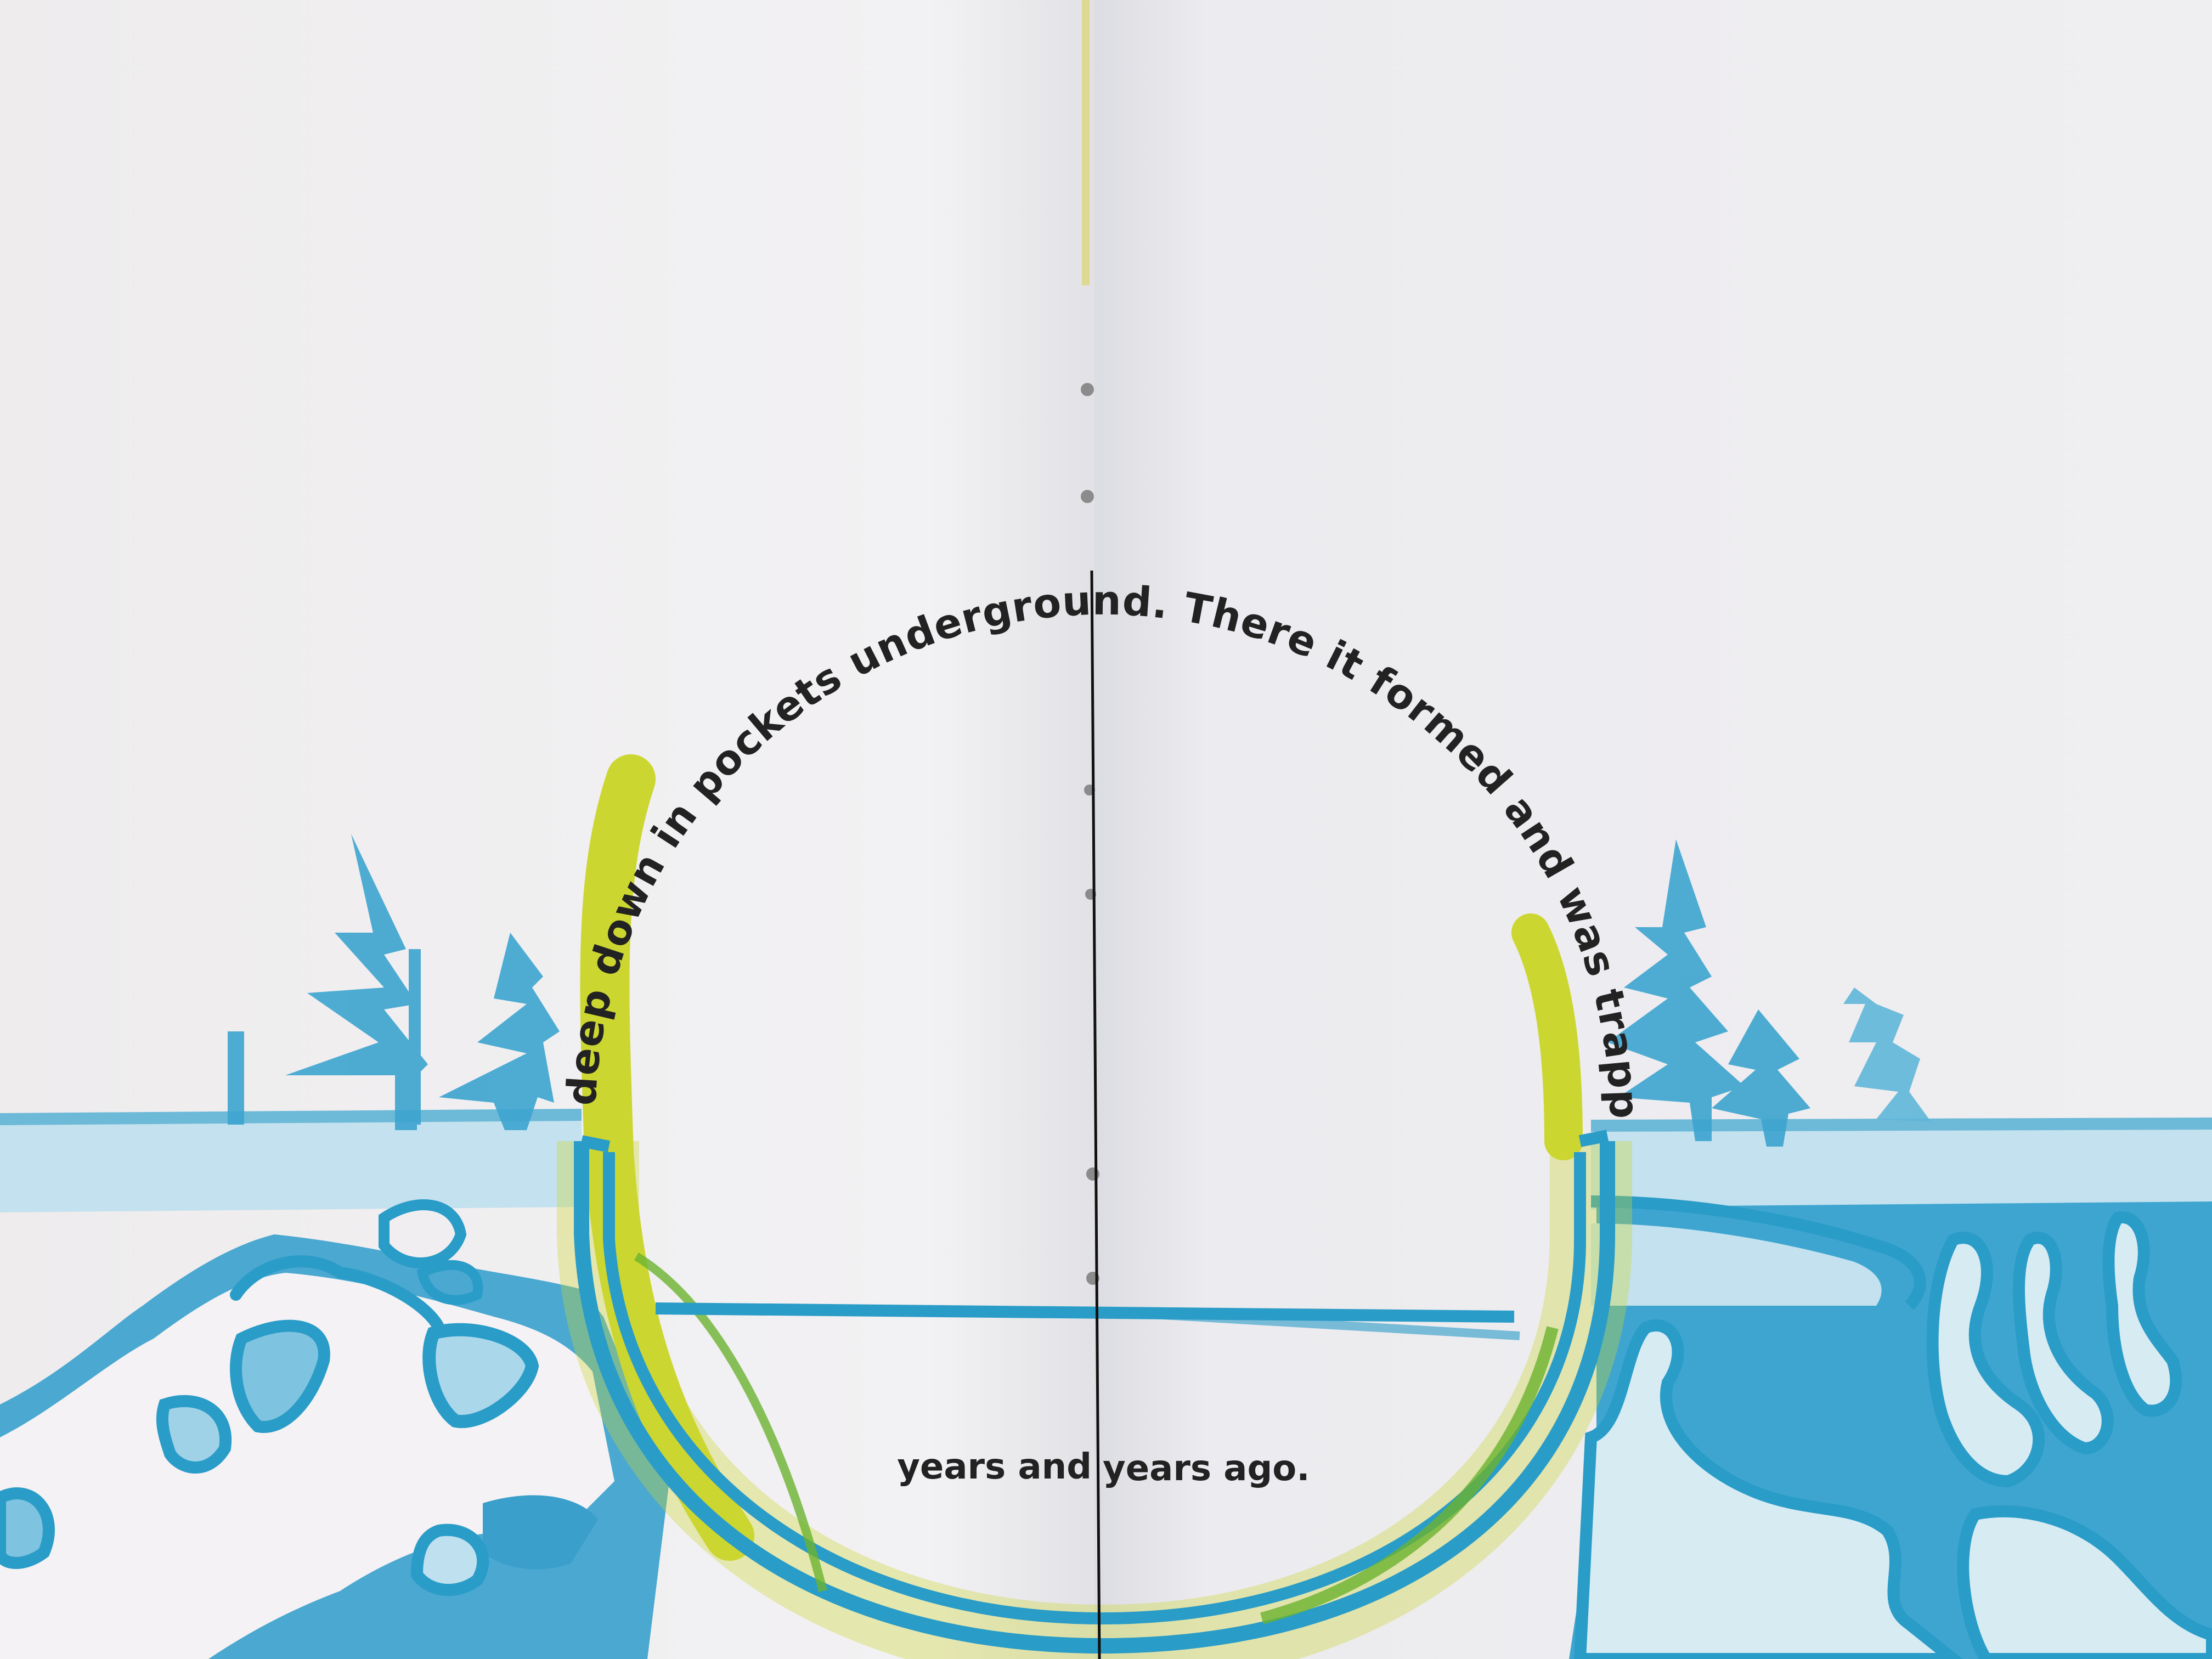 This screenshot has width=2212, height=1659. What do you see at coordinates (334, 1429) in the screenshot?
I see `left-ground-rocks` at bounding box center [334, 1429].